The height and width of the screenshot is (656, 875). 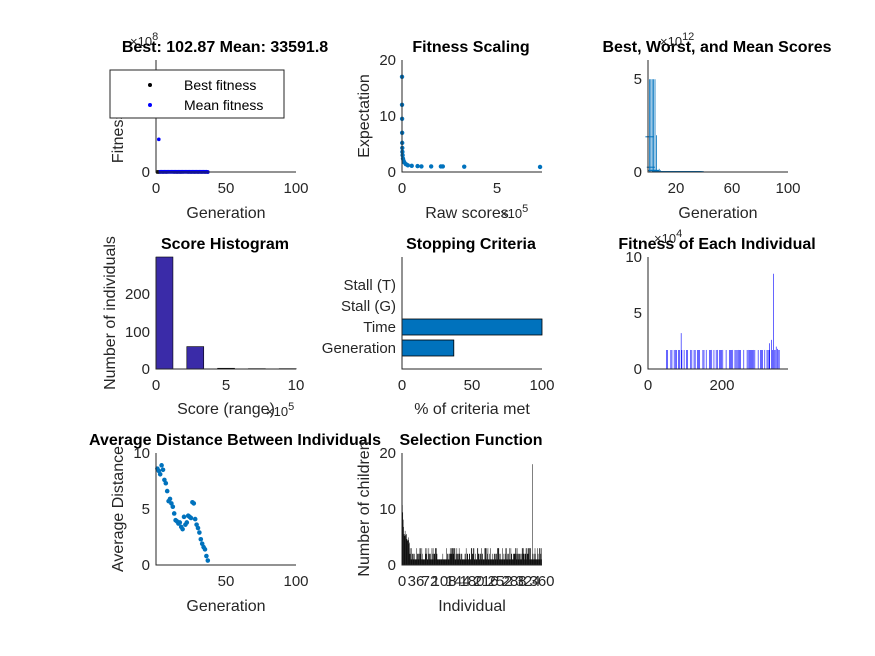 What do you see at coordinates (471, 514) in the screenshot?
I see `p8-marks` at bounding box center [471, 514].